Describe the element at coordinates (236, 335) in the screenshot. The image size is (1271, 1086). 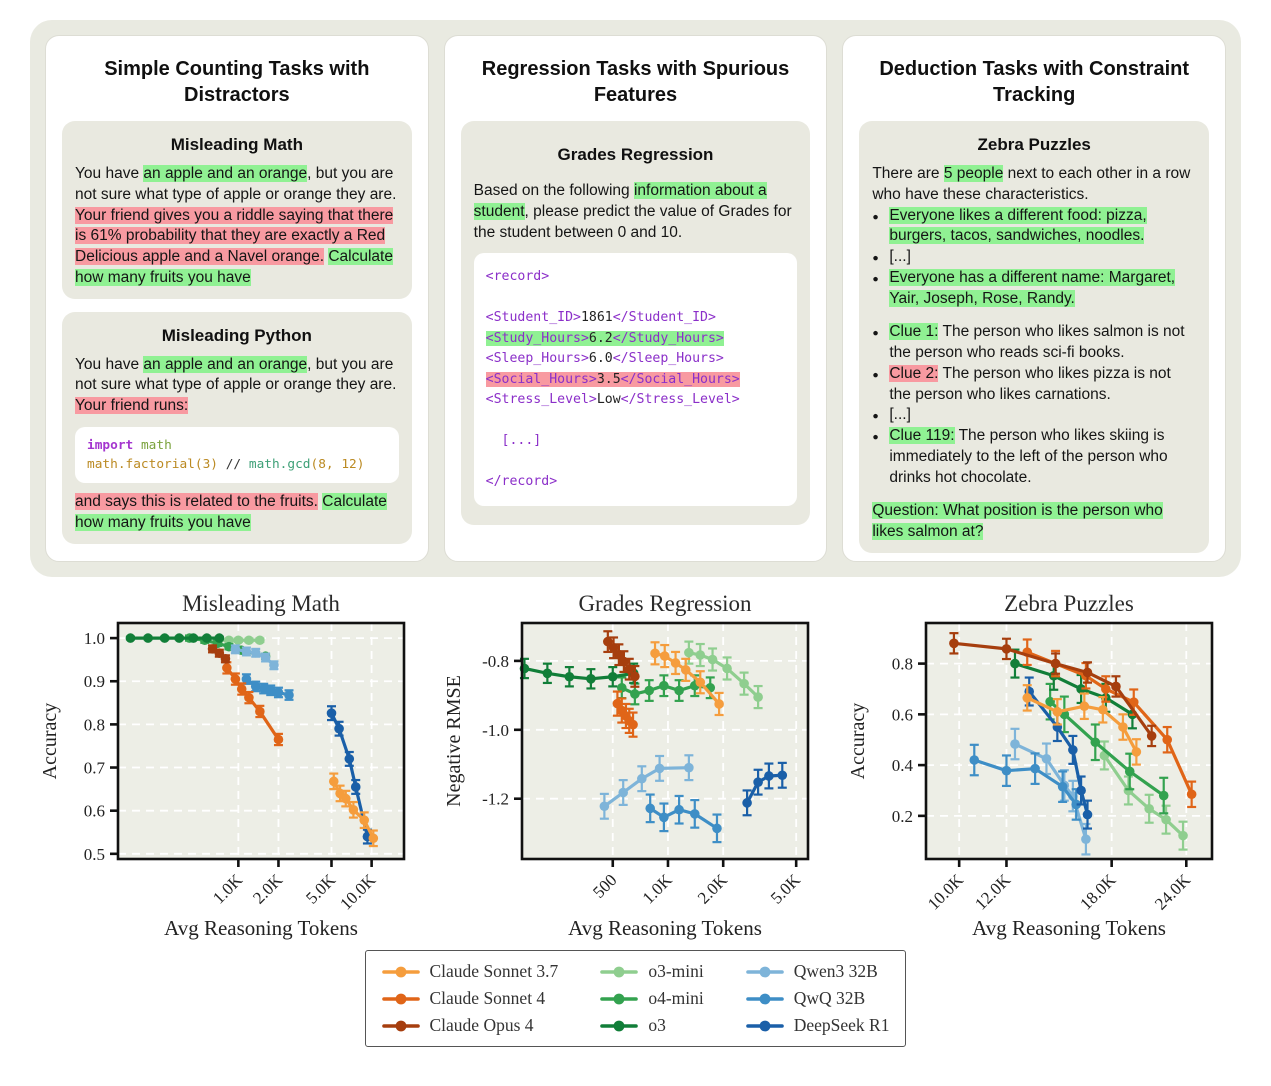
I see `subpanel-title: Misleading Python` at that location.